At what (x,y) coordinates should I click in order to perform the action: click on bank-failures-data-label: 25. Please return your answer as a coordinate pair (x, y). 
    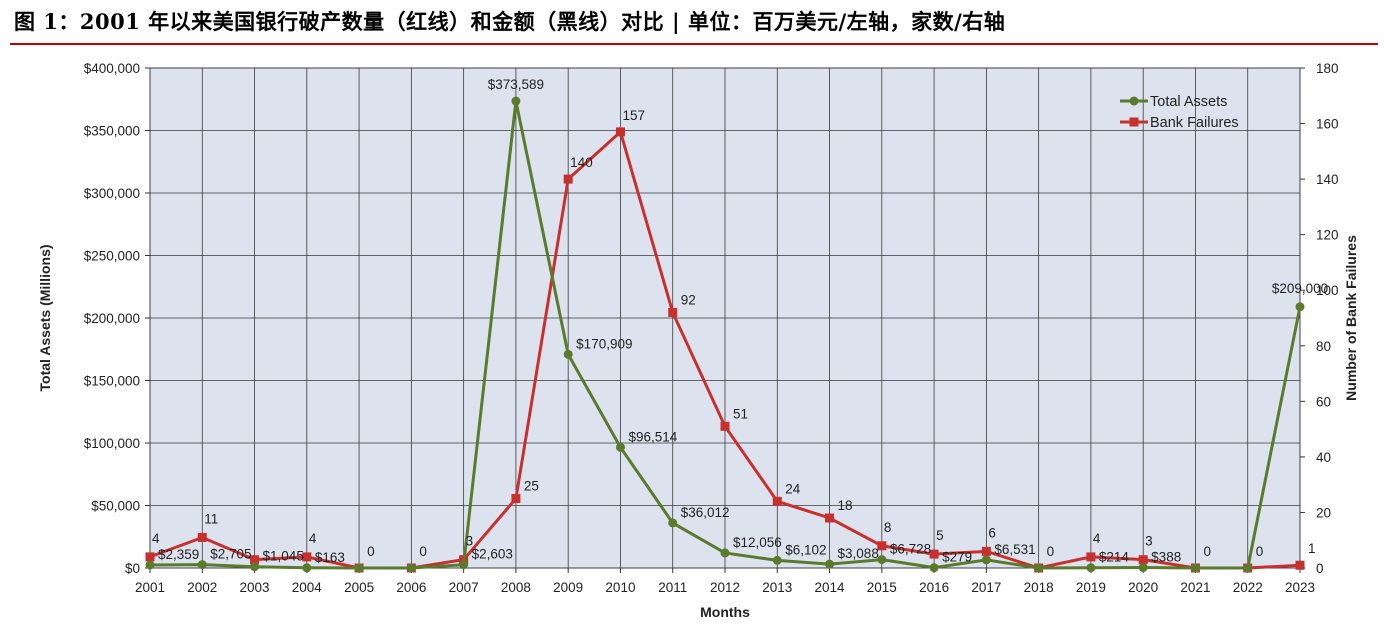
    Looking at the image, I should click on (531, 486).